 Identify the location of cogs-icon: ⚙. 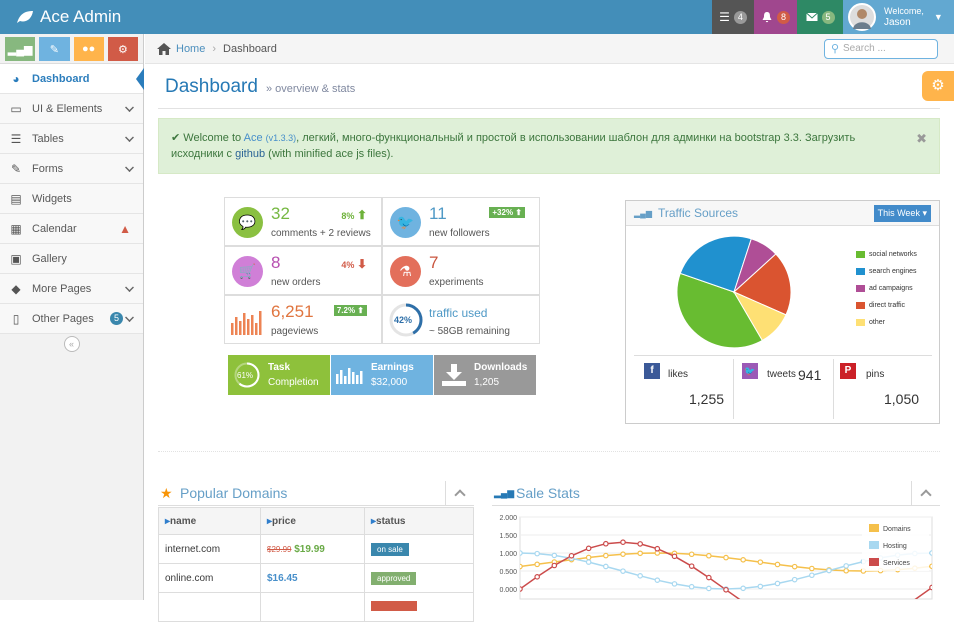
(122, 49).